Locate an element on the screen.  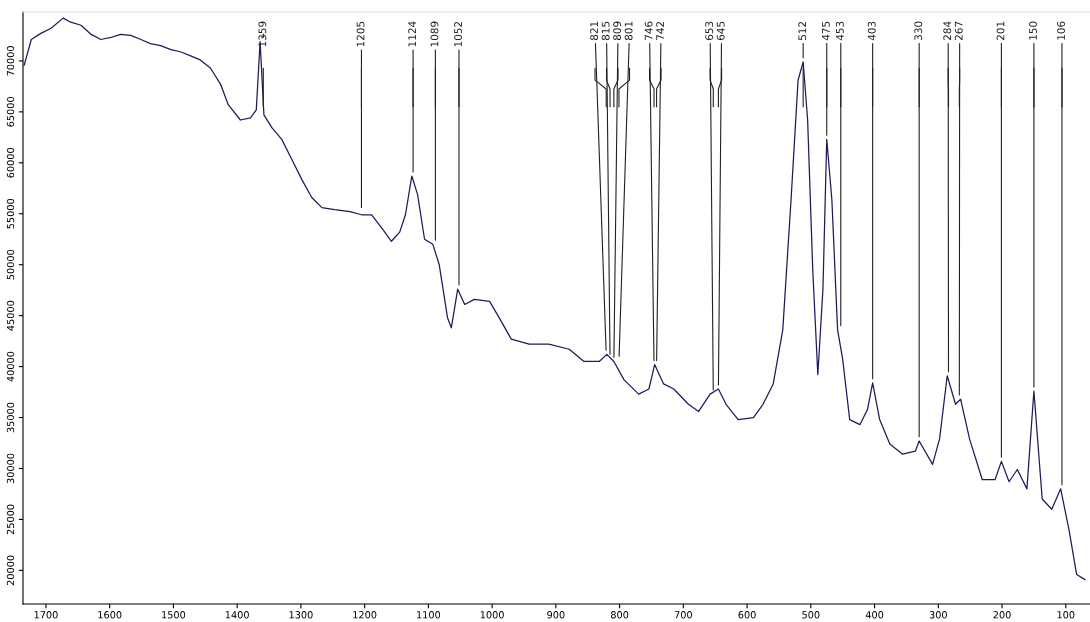
y-tick-label: 25000 is located at coordinates (10, 519).